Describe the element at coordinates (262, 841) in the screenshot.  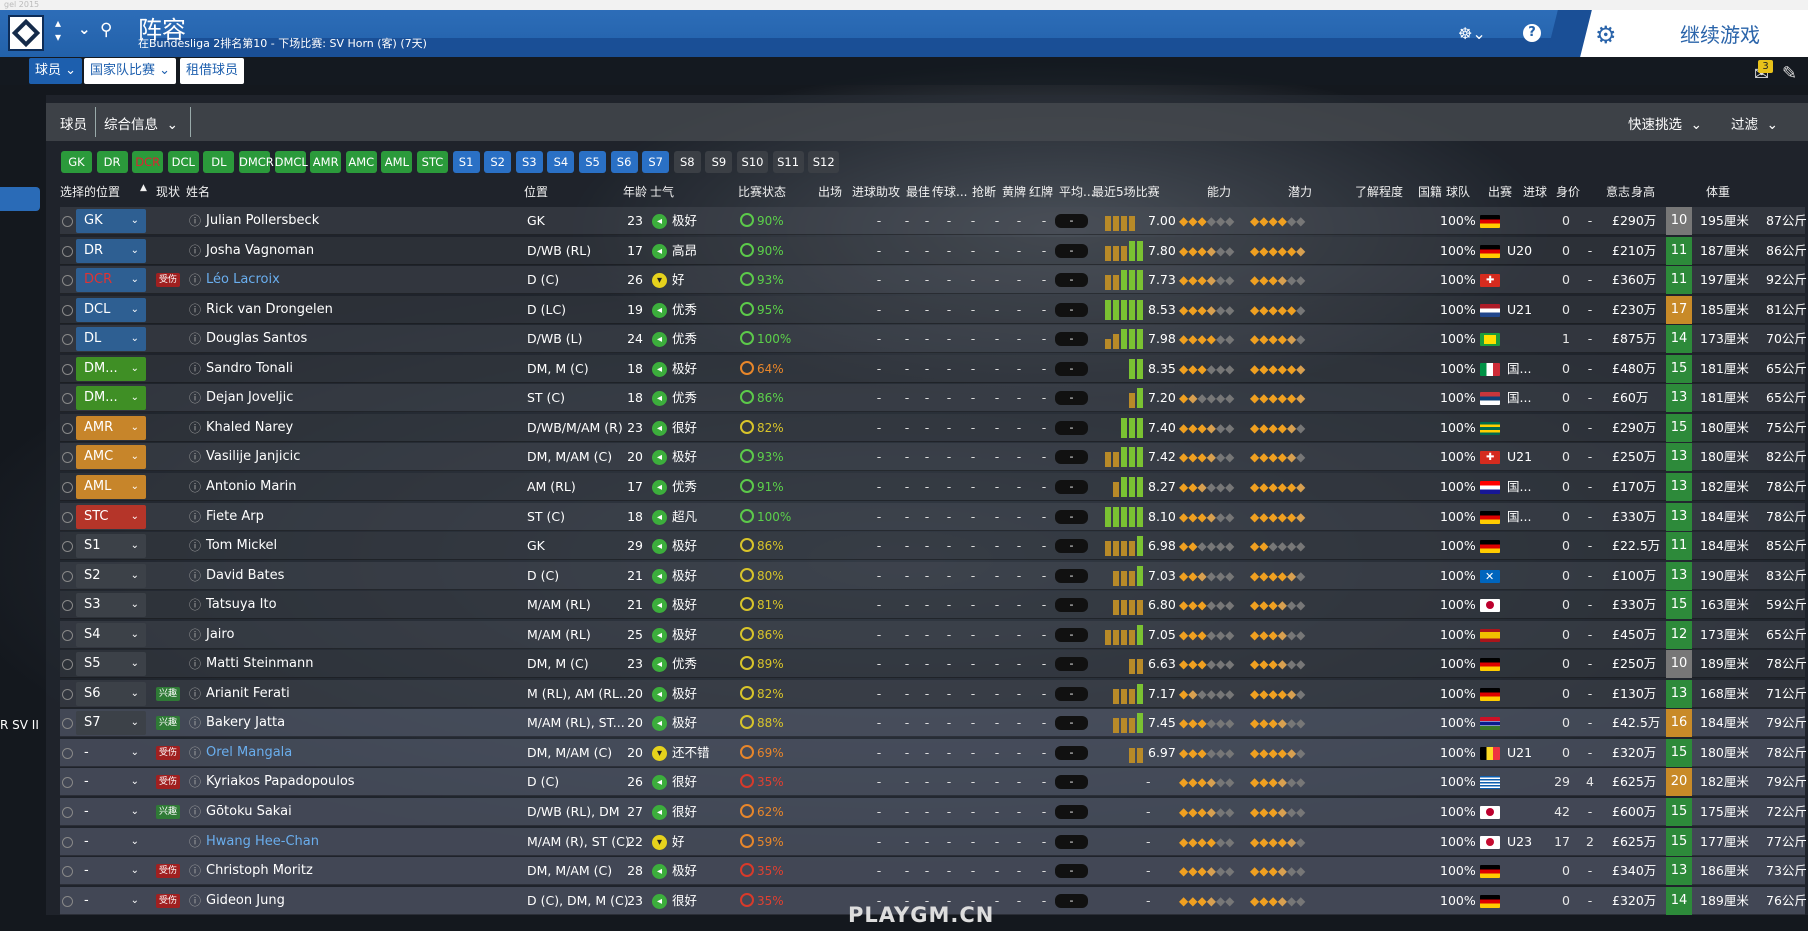
I see `player-name: Hwang Hee-Chan` at that location.